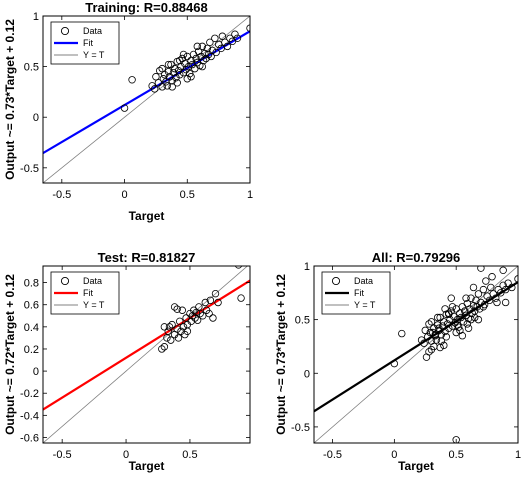 The image size is (521, 477). Describe the element at coordinates (518, 455) in the screenshot. I see `x-tick-label: 1` at that location.